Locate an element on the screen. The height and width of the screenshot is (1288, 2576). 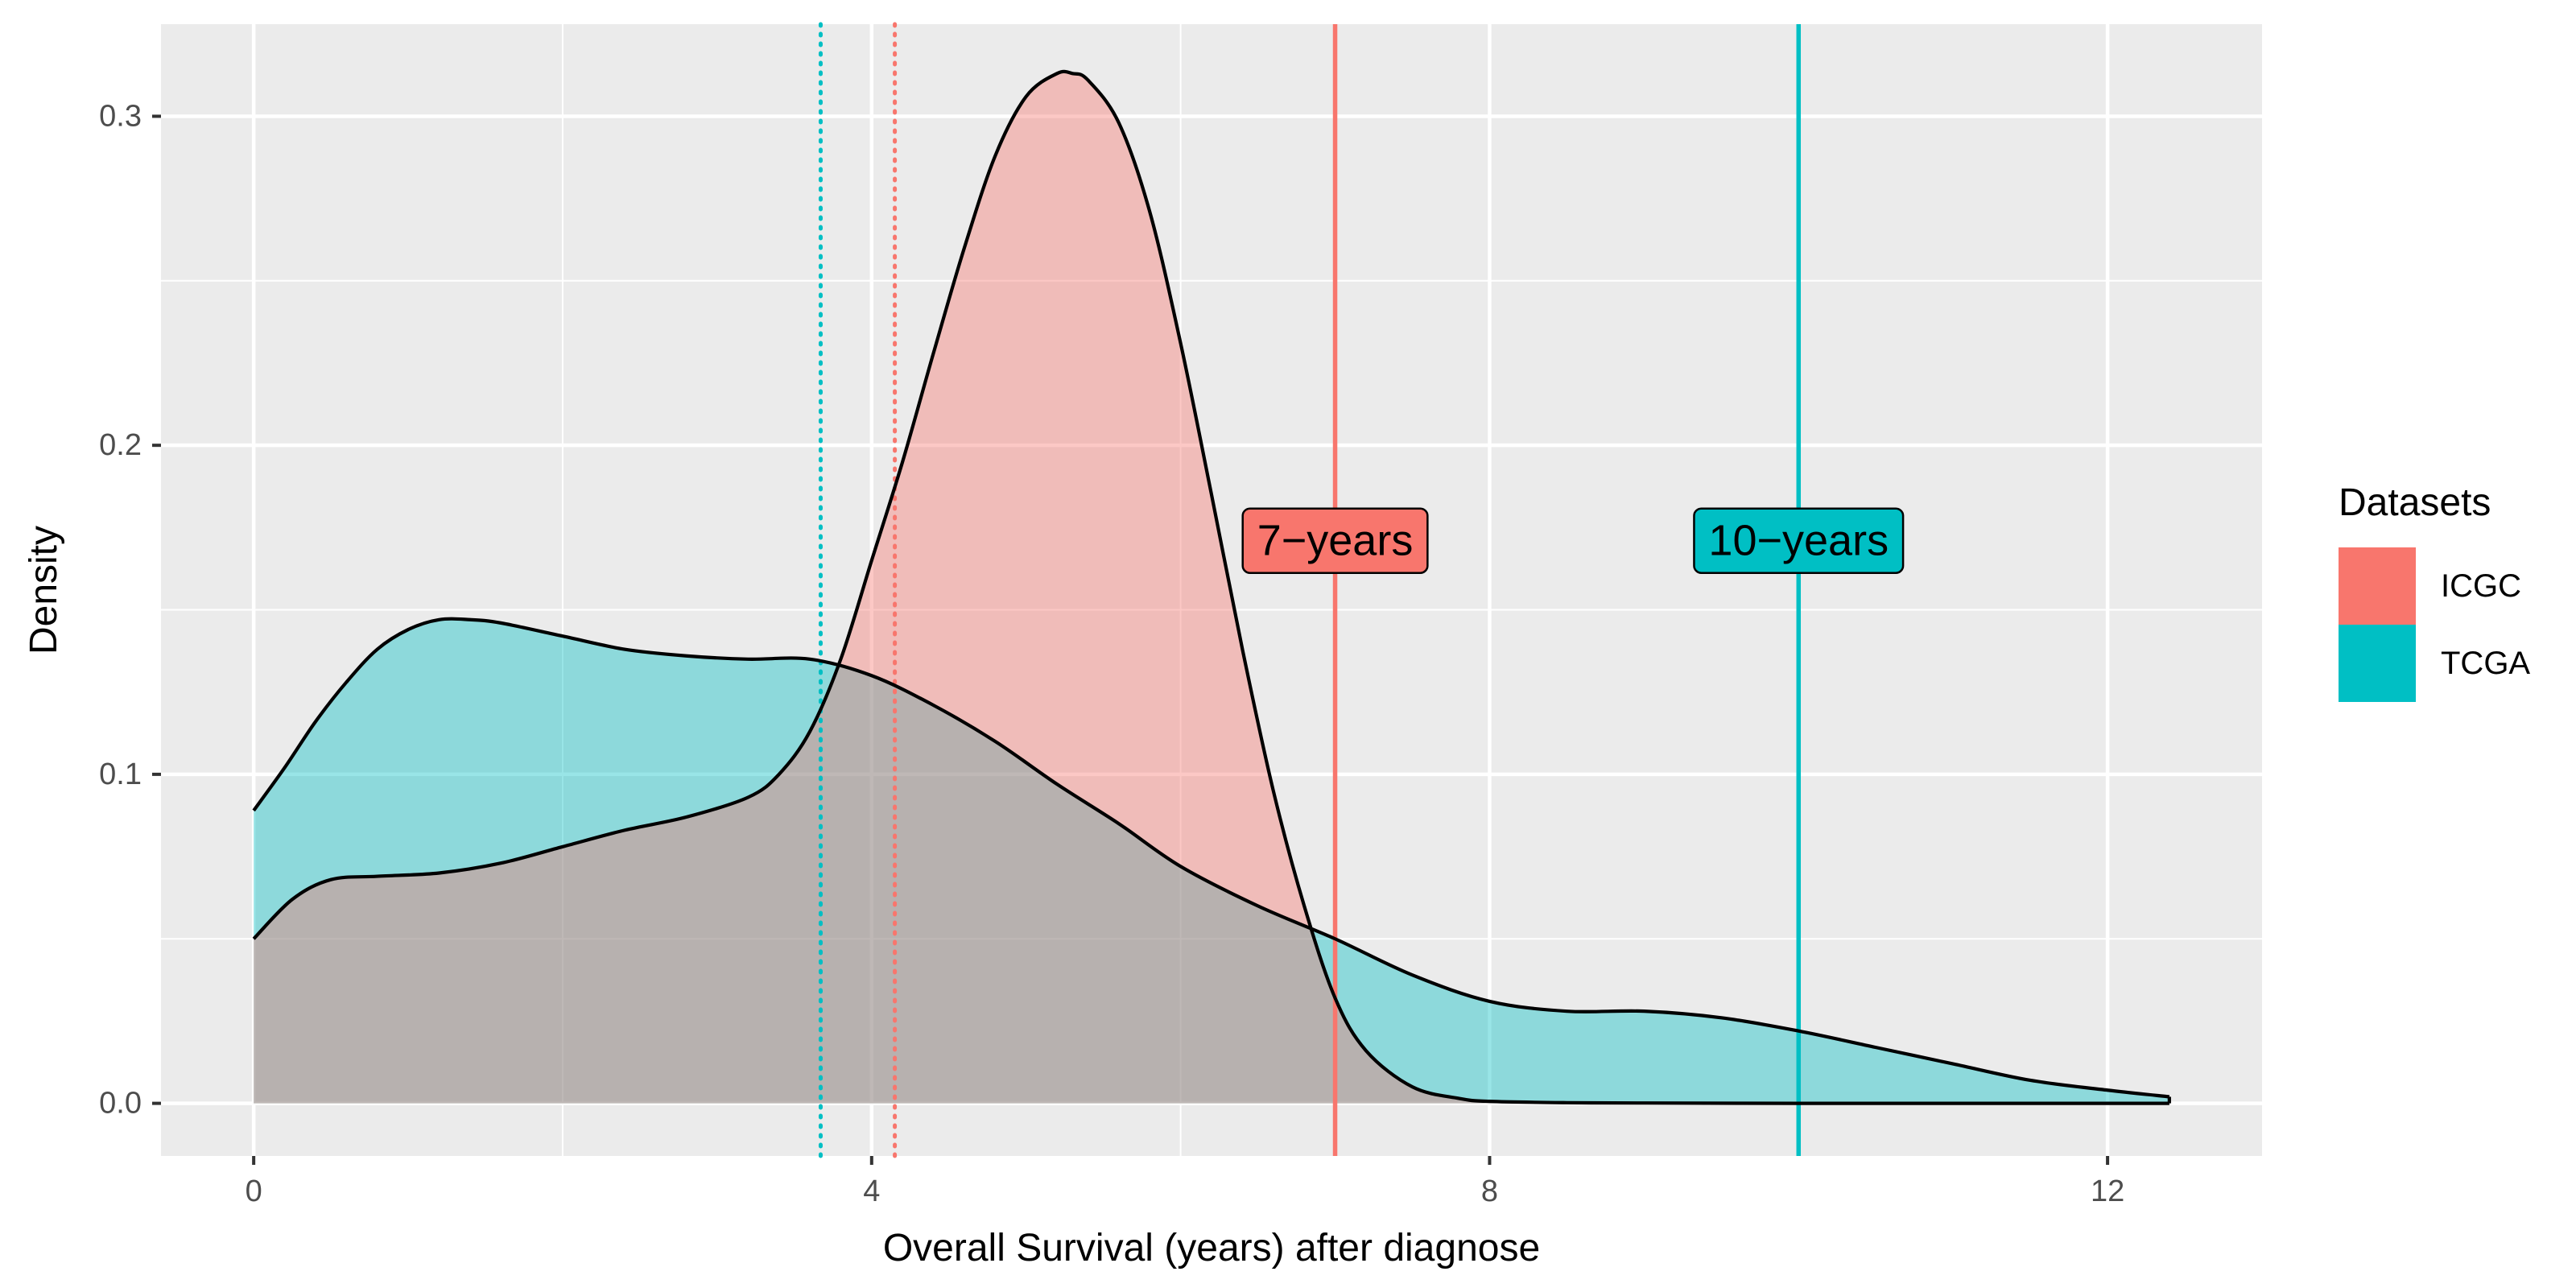
x-axis: 0 4 8 12 is located at coordinates (1185, 1182).